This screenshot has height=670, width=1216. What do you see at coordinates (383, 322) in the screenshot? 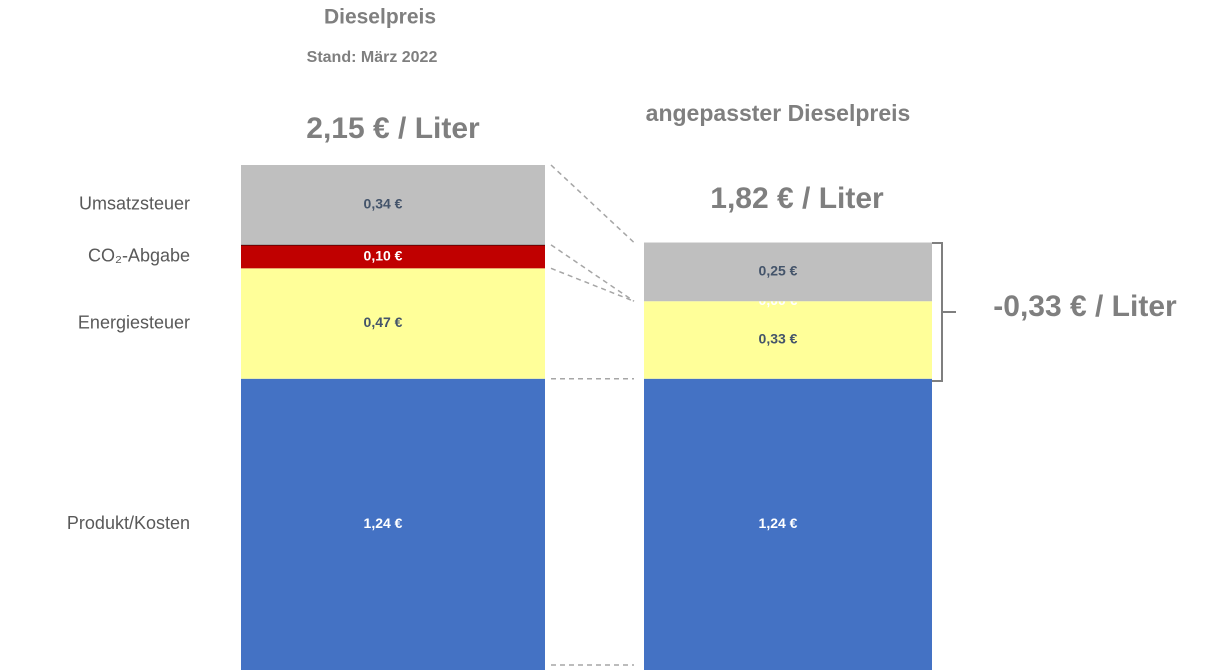
I see `value-label: 0,47 €` at bounding box center [383, 322].